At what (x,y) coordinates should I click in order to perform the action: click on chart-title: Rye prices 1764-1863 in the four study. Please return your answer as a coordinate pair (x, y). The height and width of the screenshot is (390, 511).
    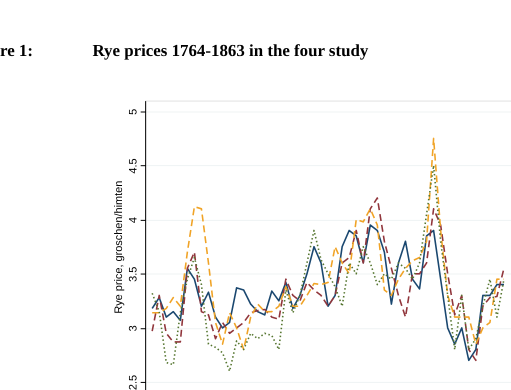
    Looking at the image, I should click on (230, 50).